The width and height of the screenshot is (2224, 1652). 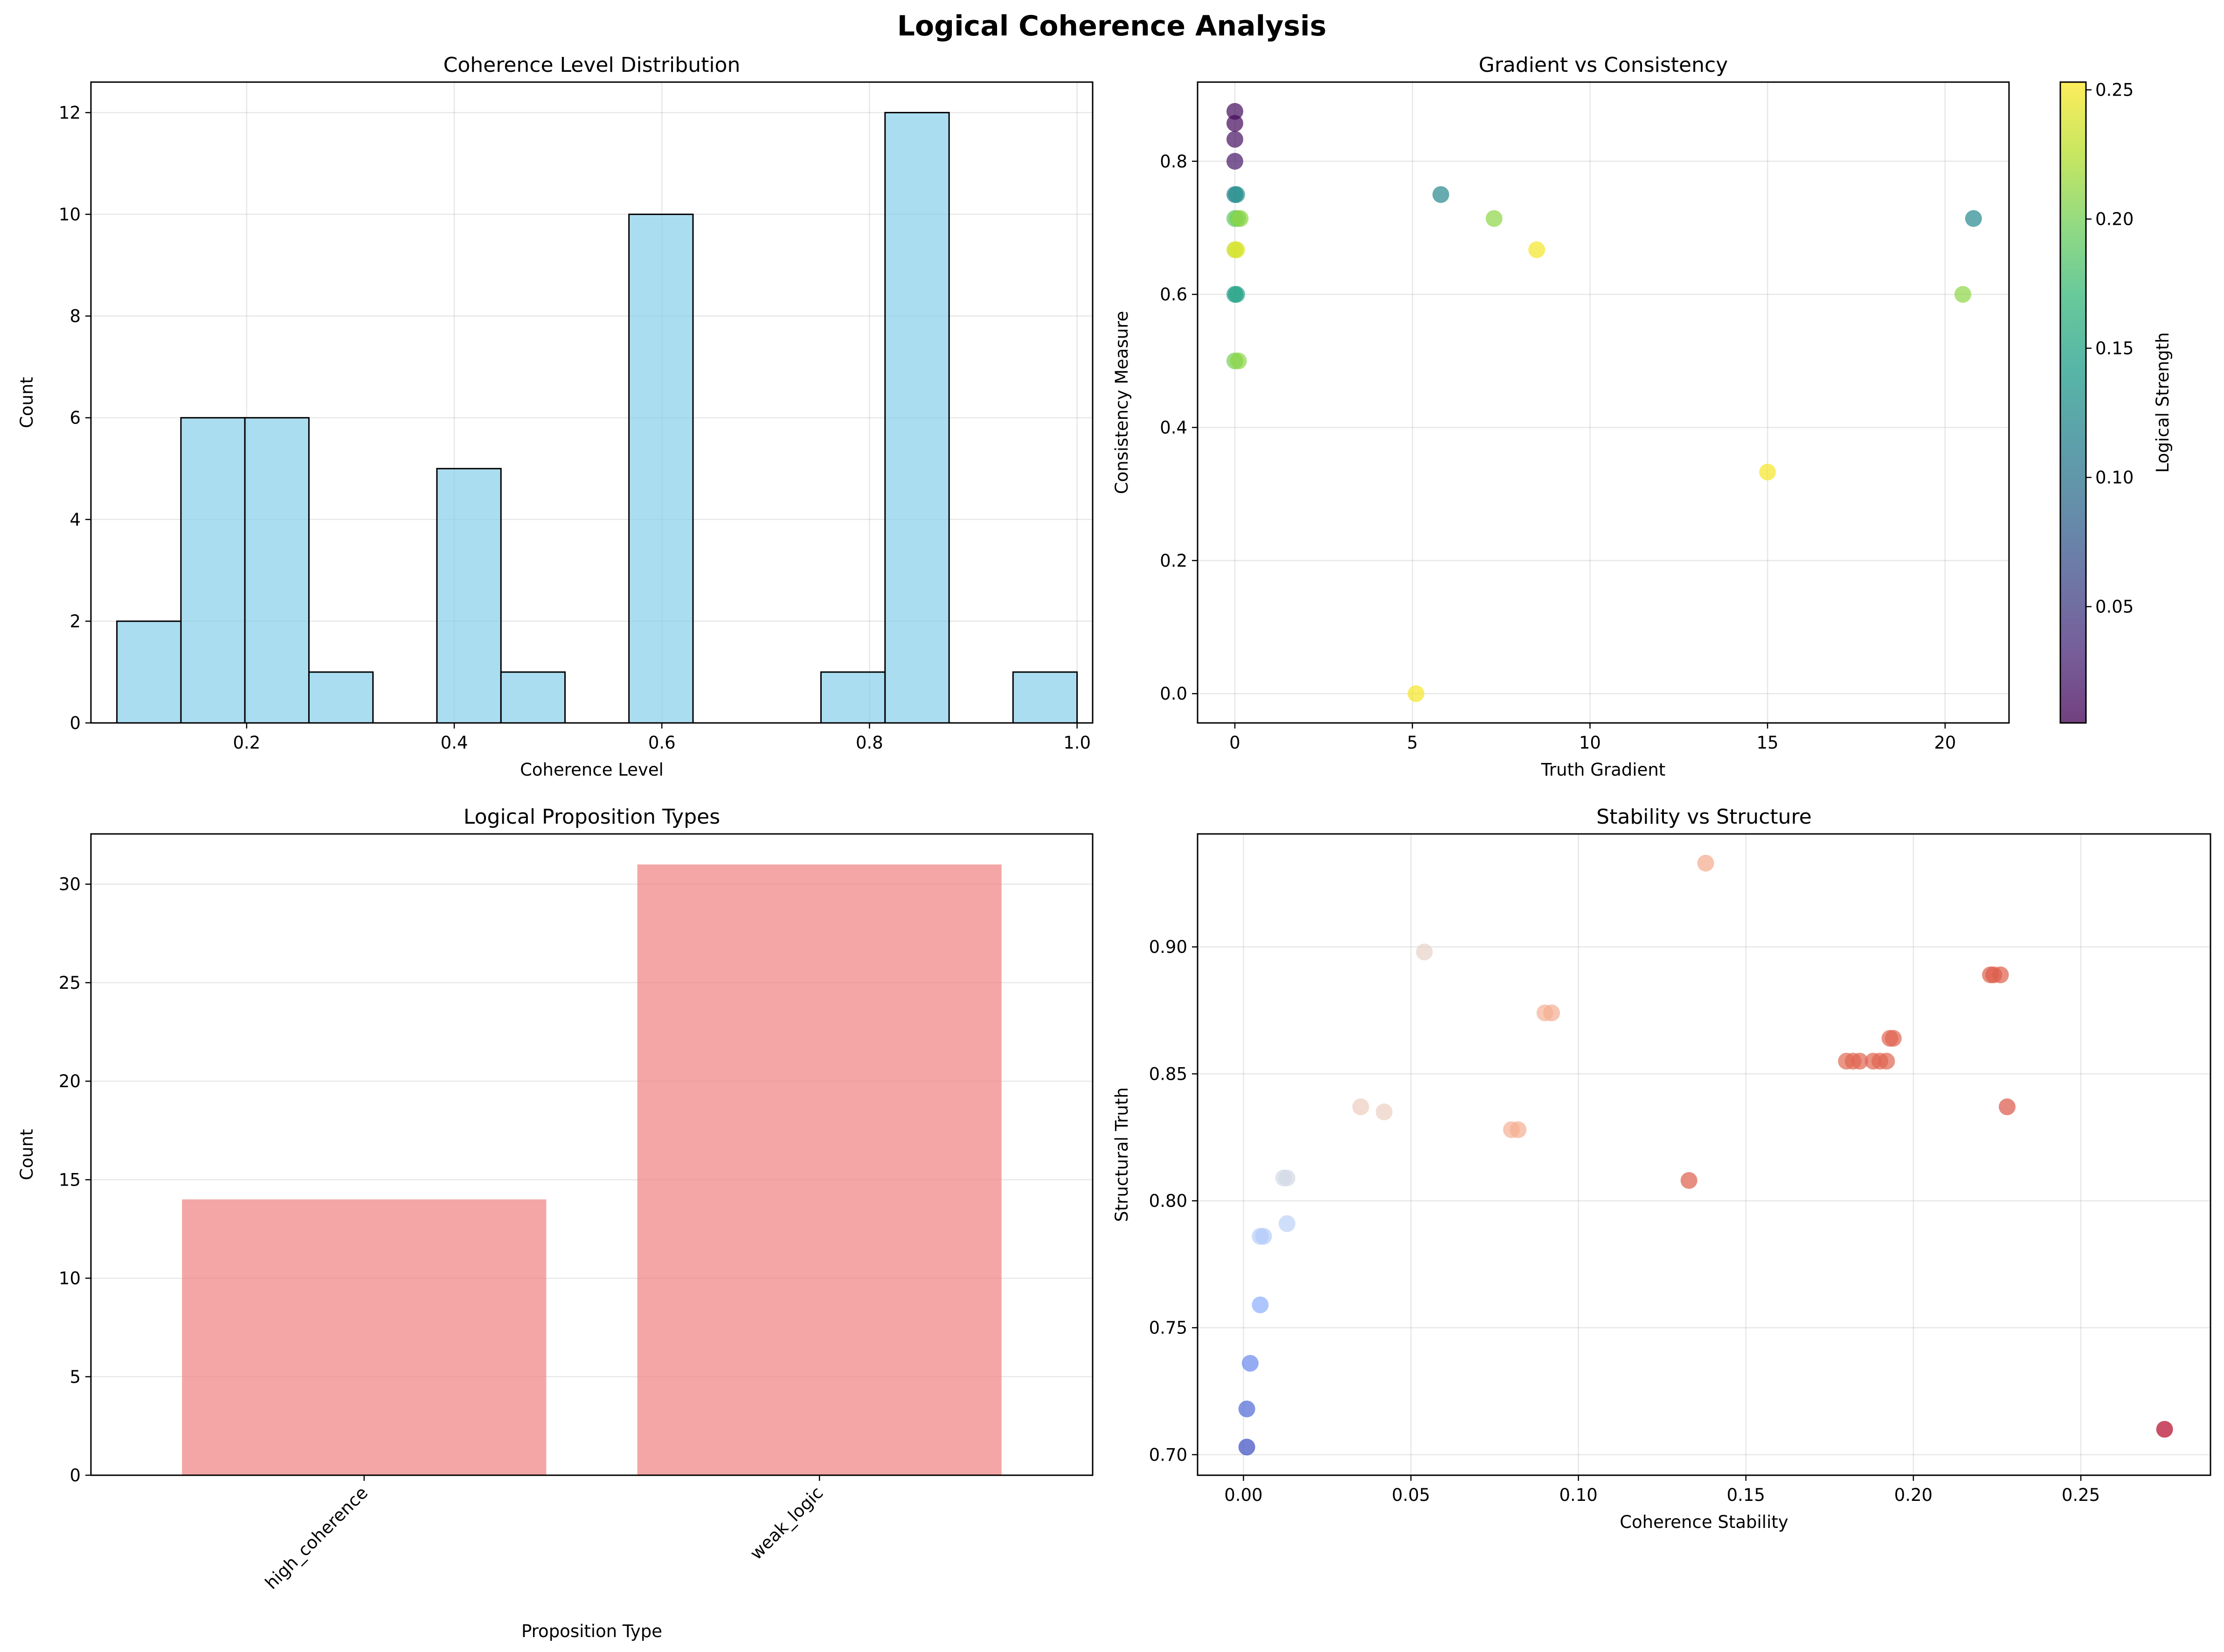 I want to click on x-tick-label: 0.20, so click(x=1913, y=1495).